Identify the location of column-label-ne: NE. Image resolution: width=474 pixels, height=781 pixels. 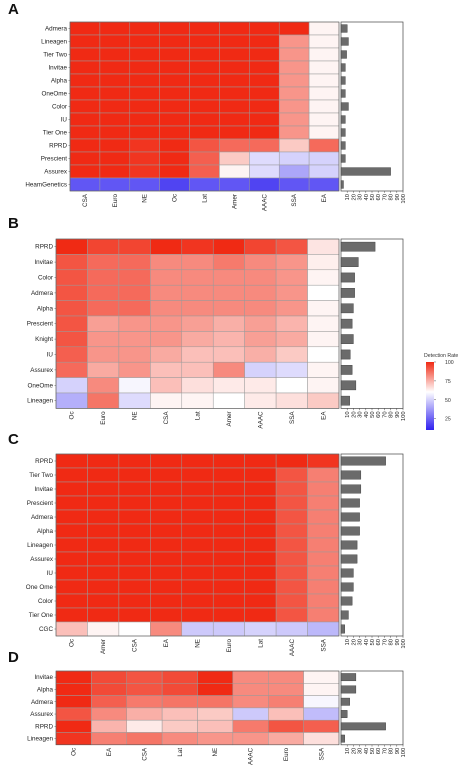
(135, 415).